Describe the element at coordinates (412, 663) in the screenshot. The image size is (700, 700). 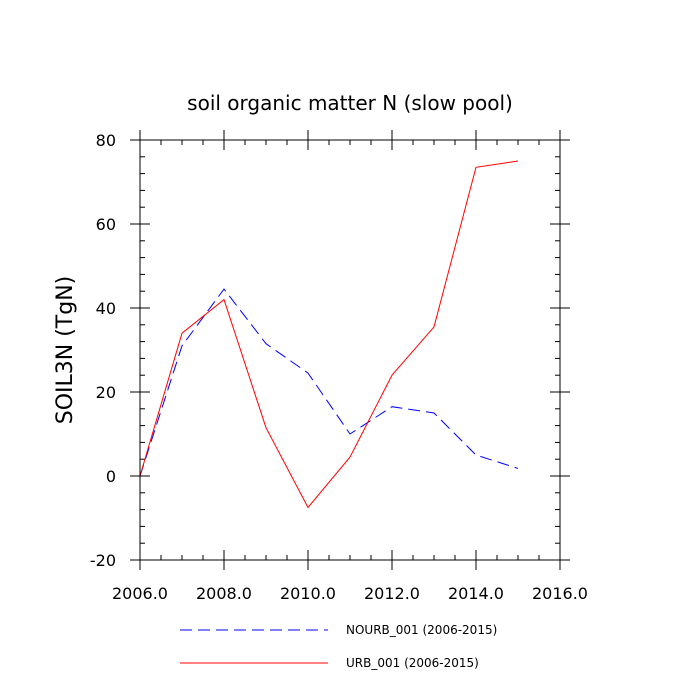
I see `legend-label: URB_001 (2006-2015)` at that location.